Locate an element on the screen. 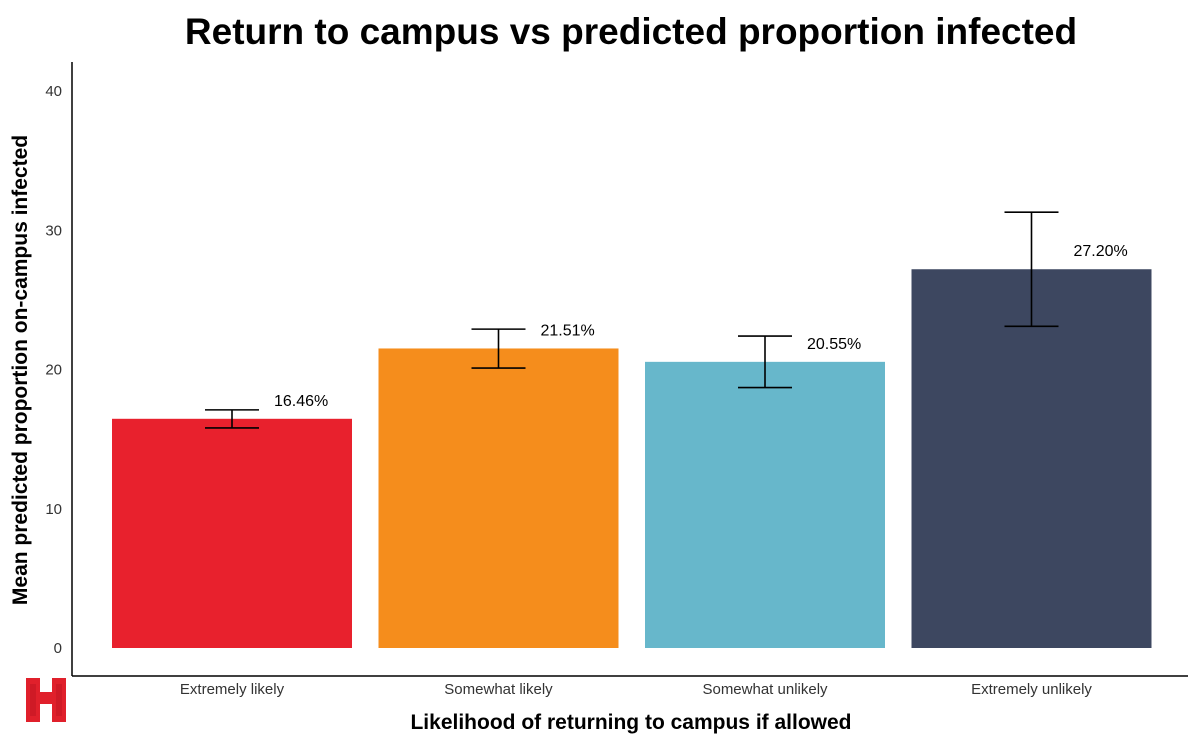 Image resolution: width=1200 pixels, height=742 pixels. x-tick-label: Somewhat likely is located at coordinates (498, 689).